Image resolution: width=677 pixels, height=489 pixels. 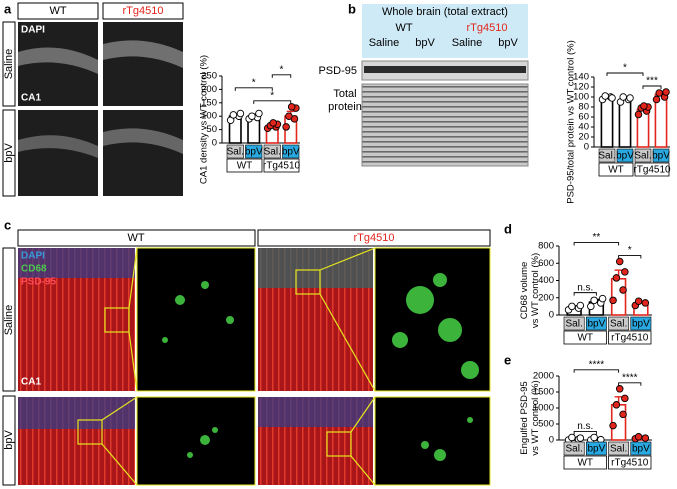 I want to click on y-tick-label: 0, so click(x=214, y=143).